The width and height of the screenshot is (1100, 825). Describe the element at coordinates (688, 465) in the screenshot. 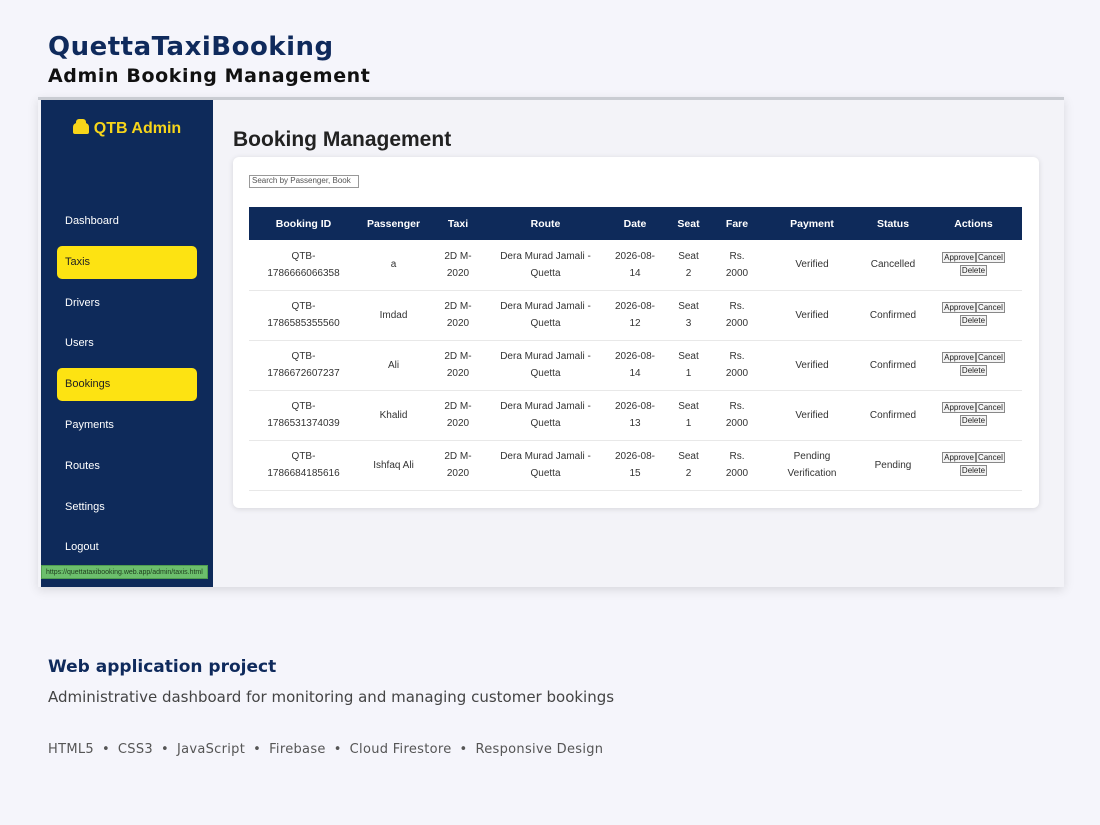

I see `seat-cell: Seat 2` at that location.